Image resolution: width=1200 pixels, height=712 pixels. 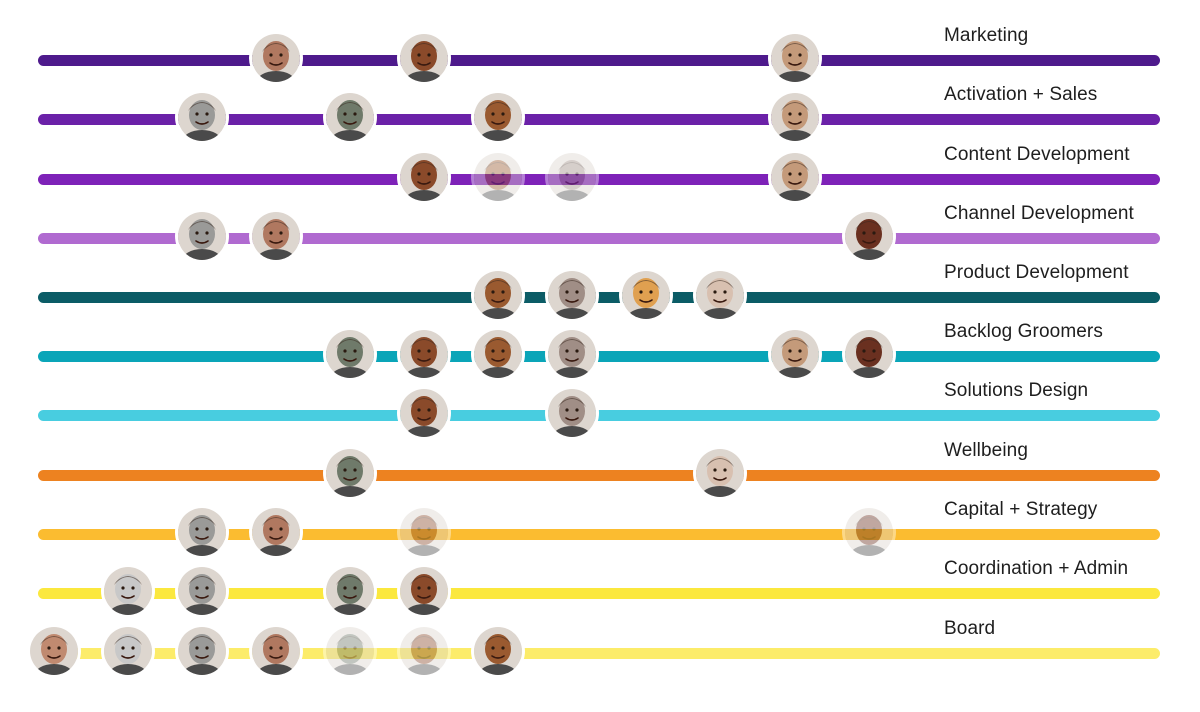 I want to click on lane-label: Board, so click(x=970, y=628).